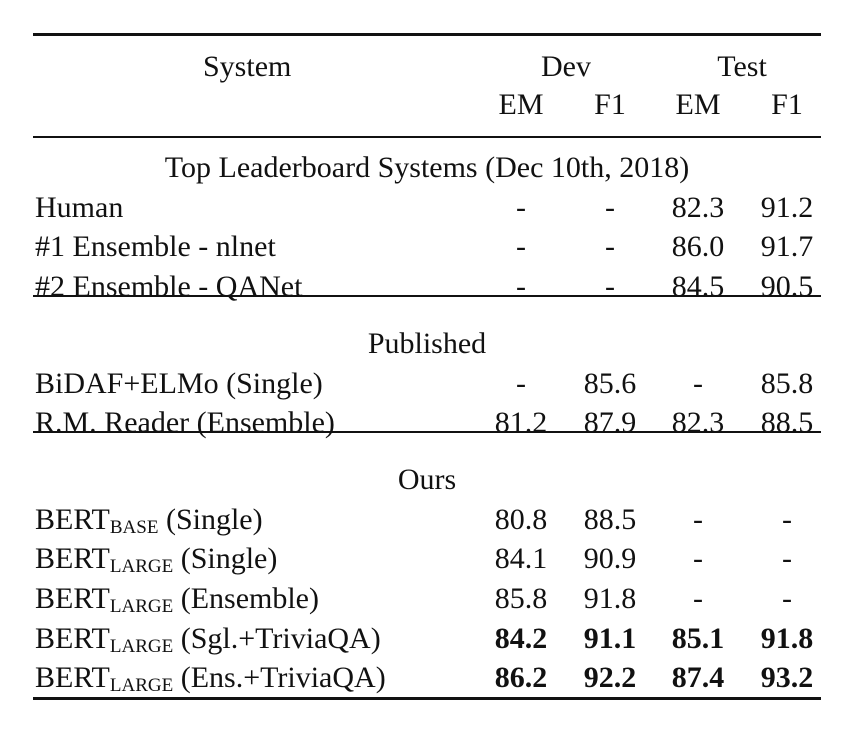 The width and height of the screenshot is (858, 750). What do you see at coordinates (427, 479) in the screenshot?
I see `section-title: Ours` at bounding box center [427, 479].